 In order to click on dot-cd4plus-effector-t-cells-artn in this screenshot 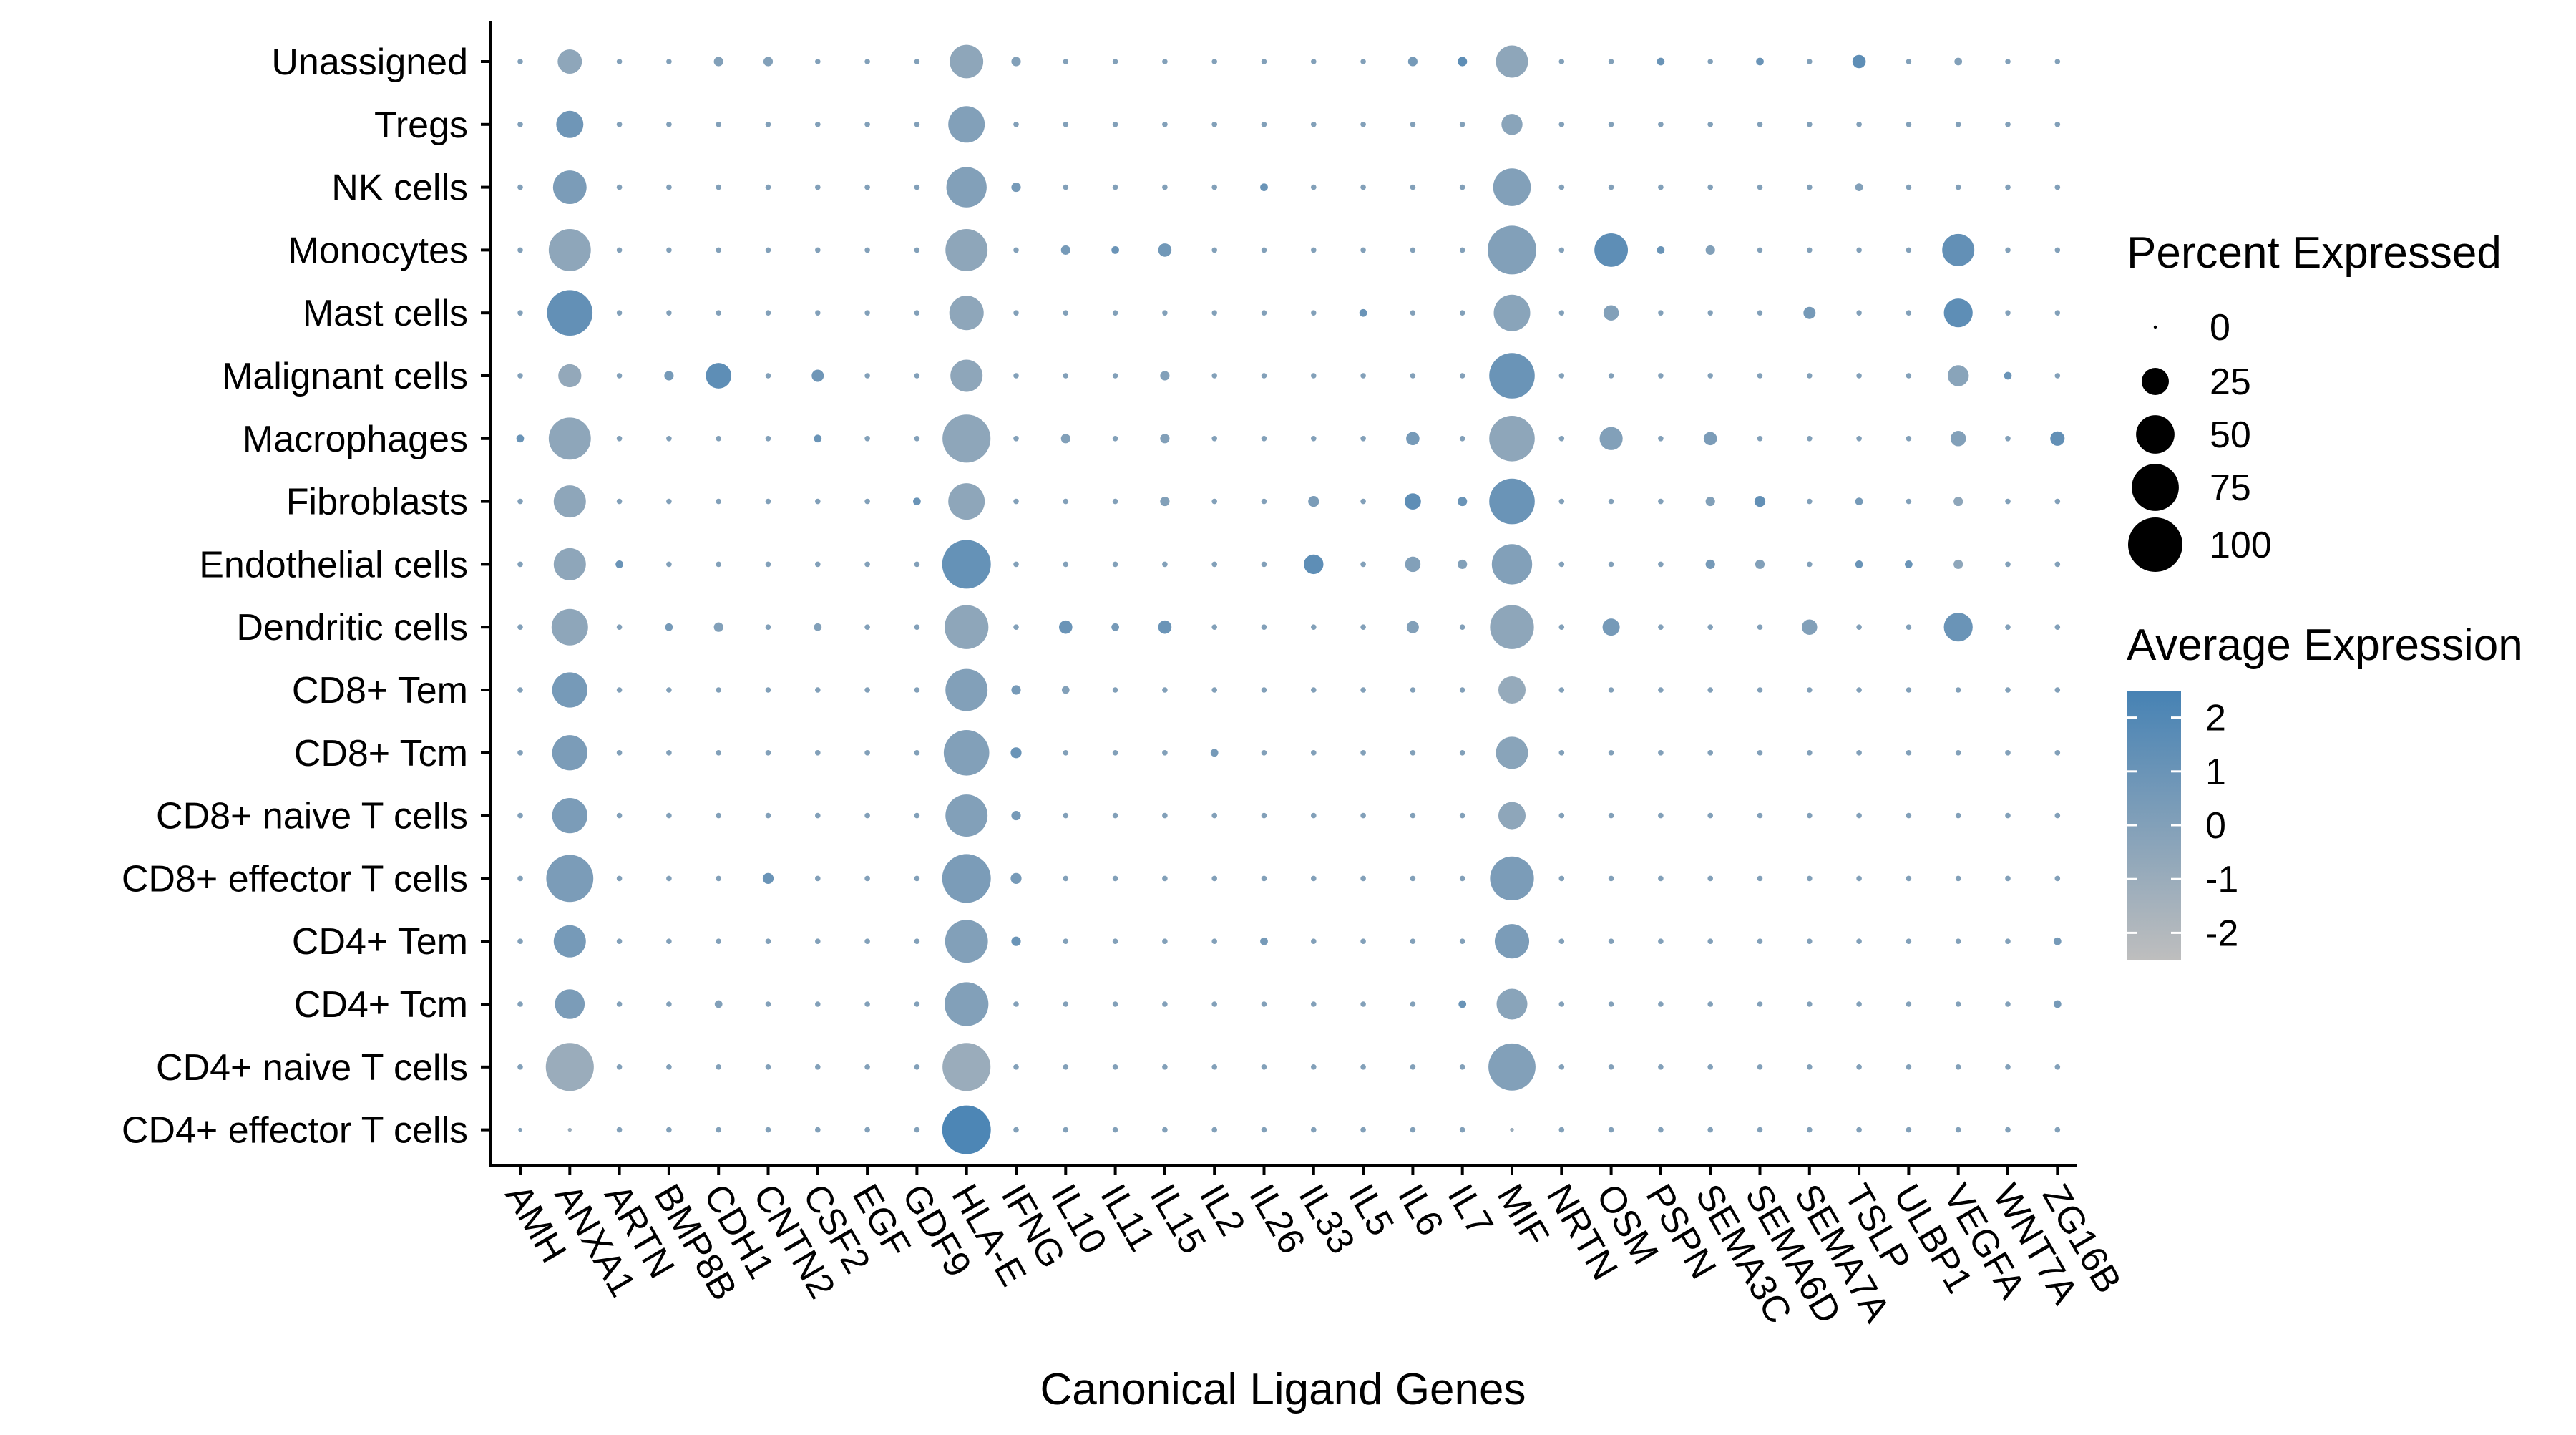, I will do `click(619, 1130)`.